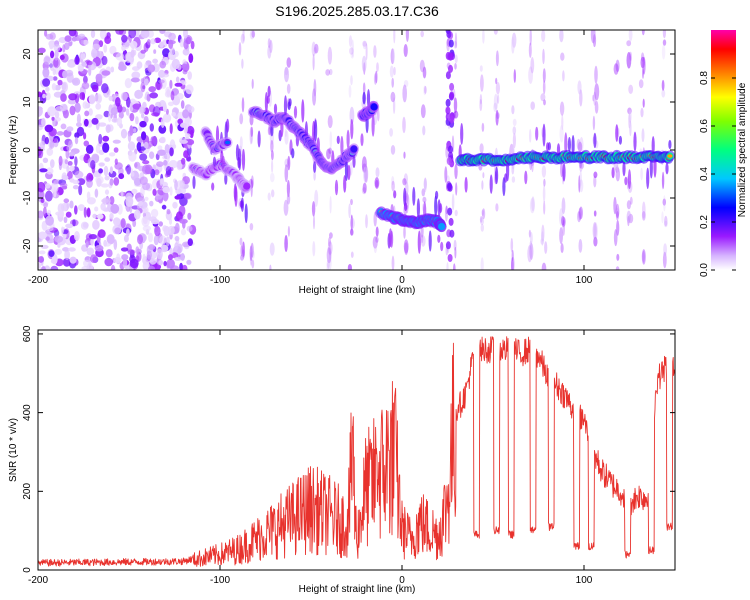 Image resolution: width=750 pixels, height=600 pixels. I want to click on colorbar-tick-label: 0.2, so click(704, 222).